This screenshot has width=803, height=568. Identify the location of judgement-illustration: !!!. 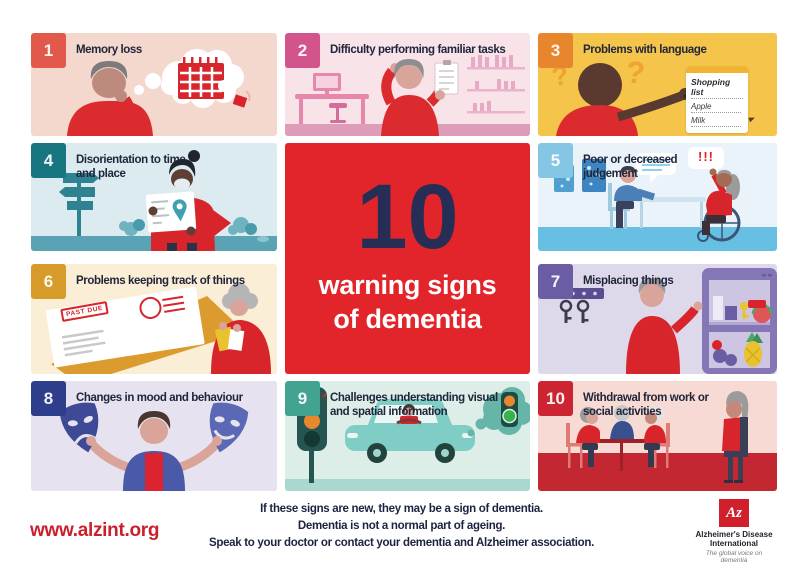
(657, 197).